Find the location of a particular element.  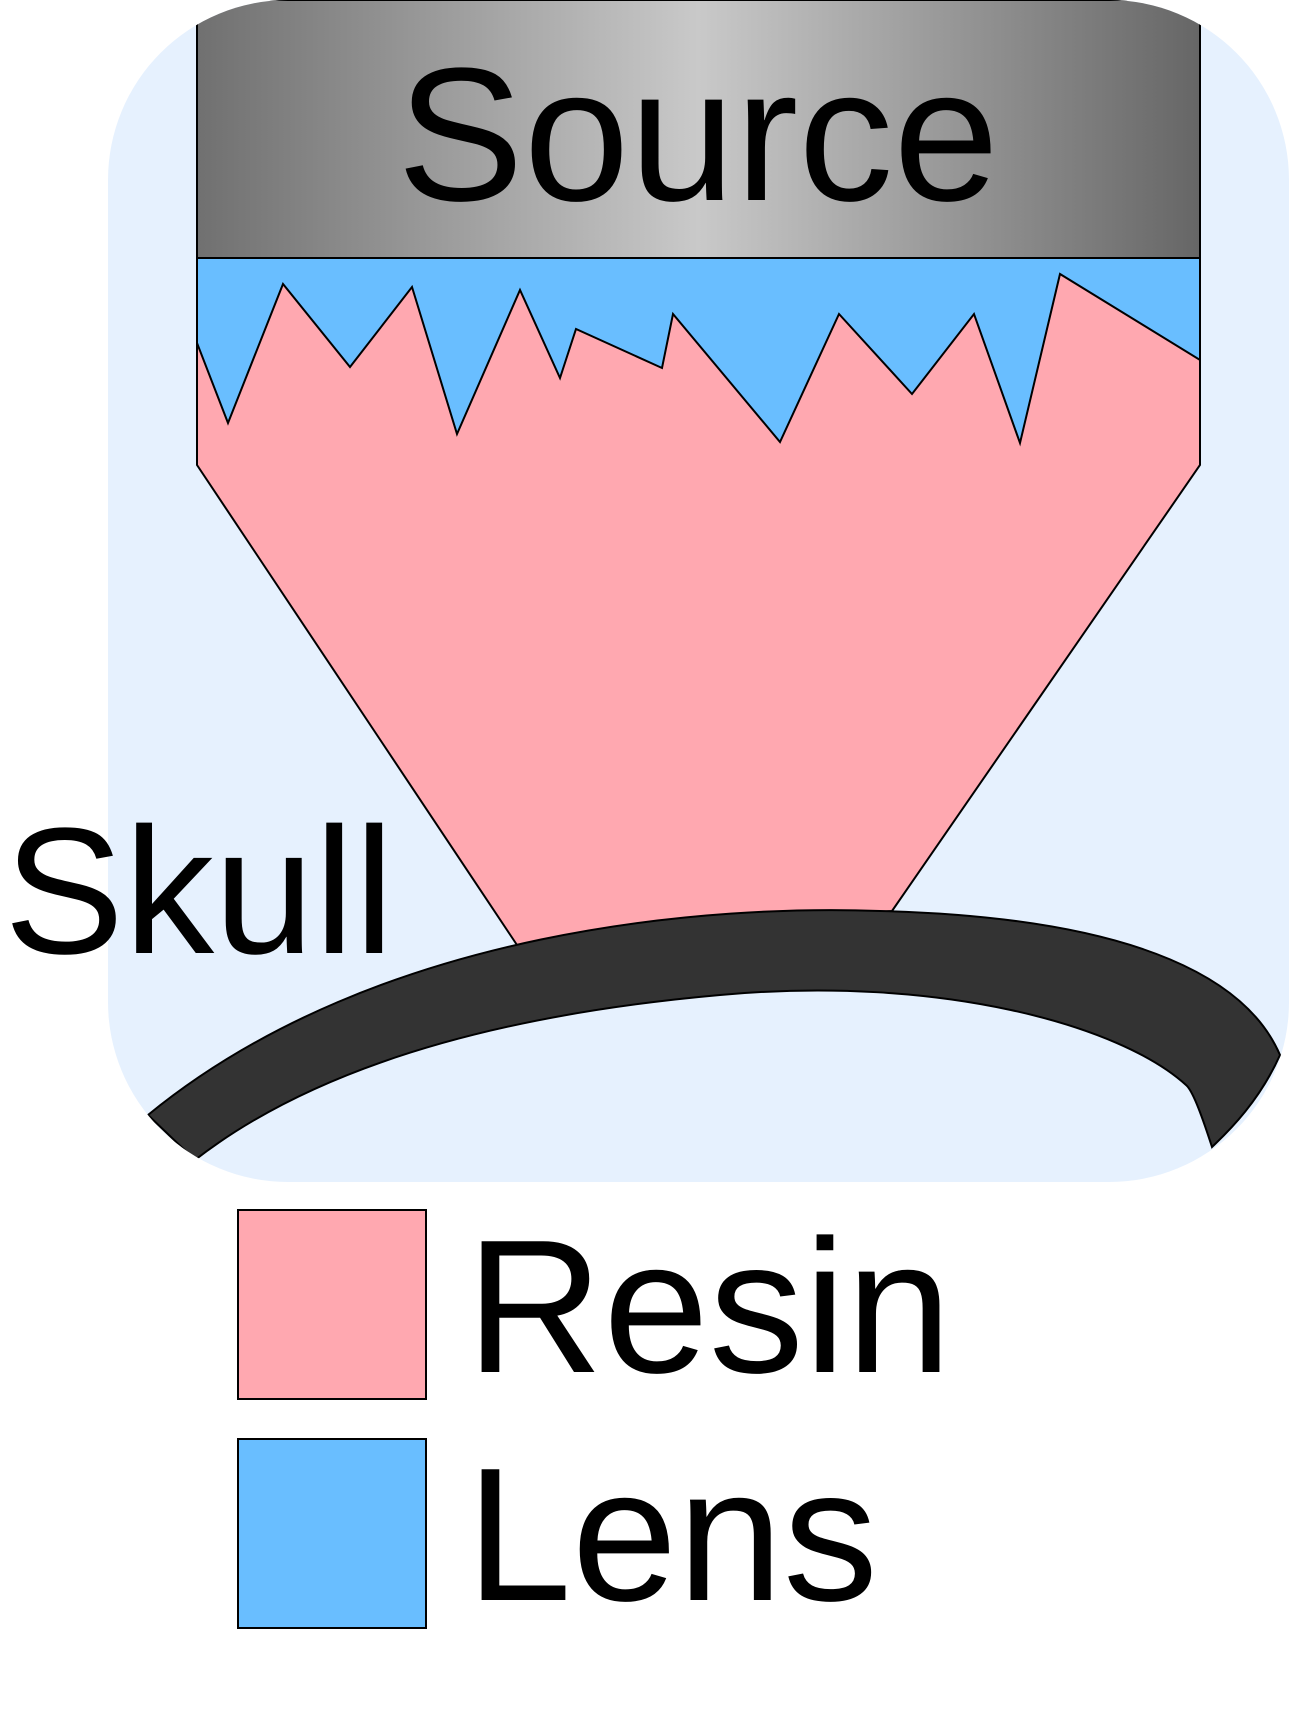

legend-label-resin: Resin is located at coordinates (709, 1307).